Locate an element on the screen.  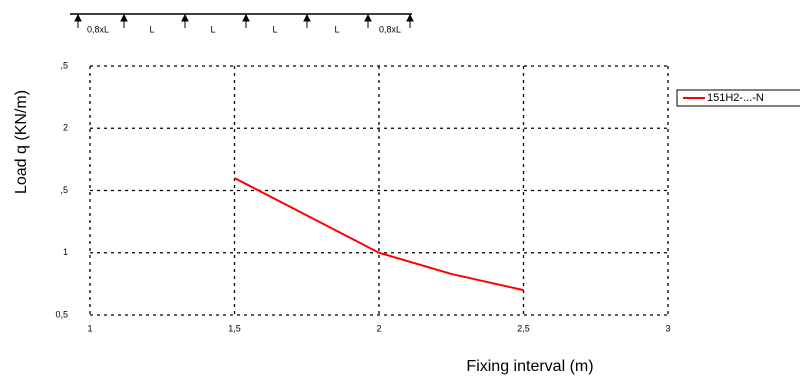
y-tick-label: 1 is located at coordinates (65, 252).